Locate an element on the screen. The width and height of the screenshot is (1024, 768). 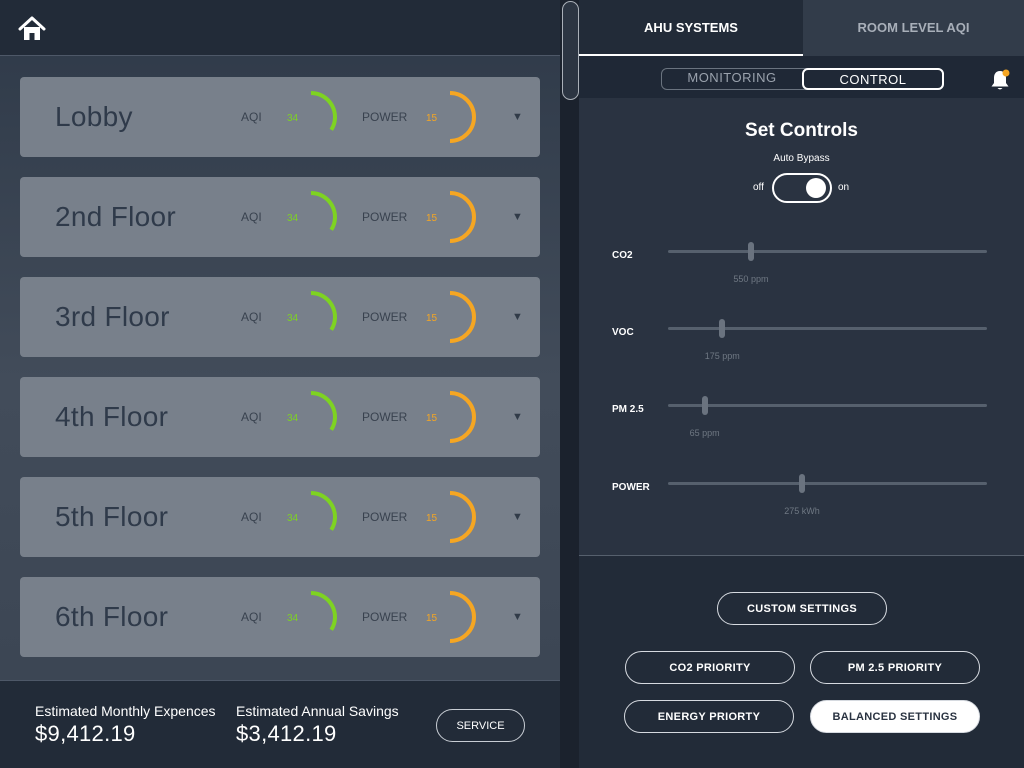
tab-bar: AHU SYSTEMS ROOM LEVEL AQI is located at coordinates (801, 28).